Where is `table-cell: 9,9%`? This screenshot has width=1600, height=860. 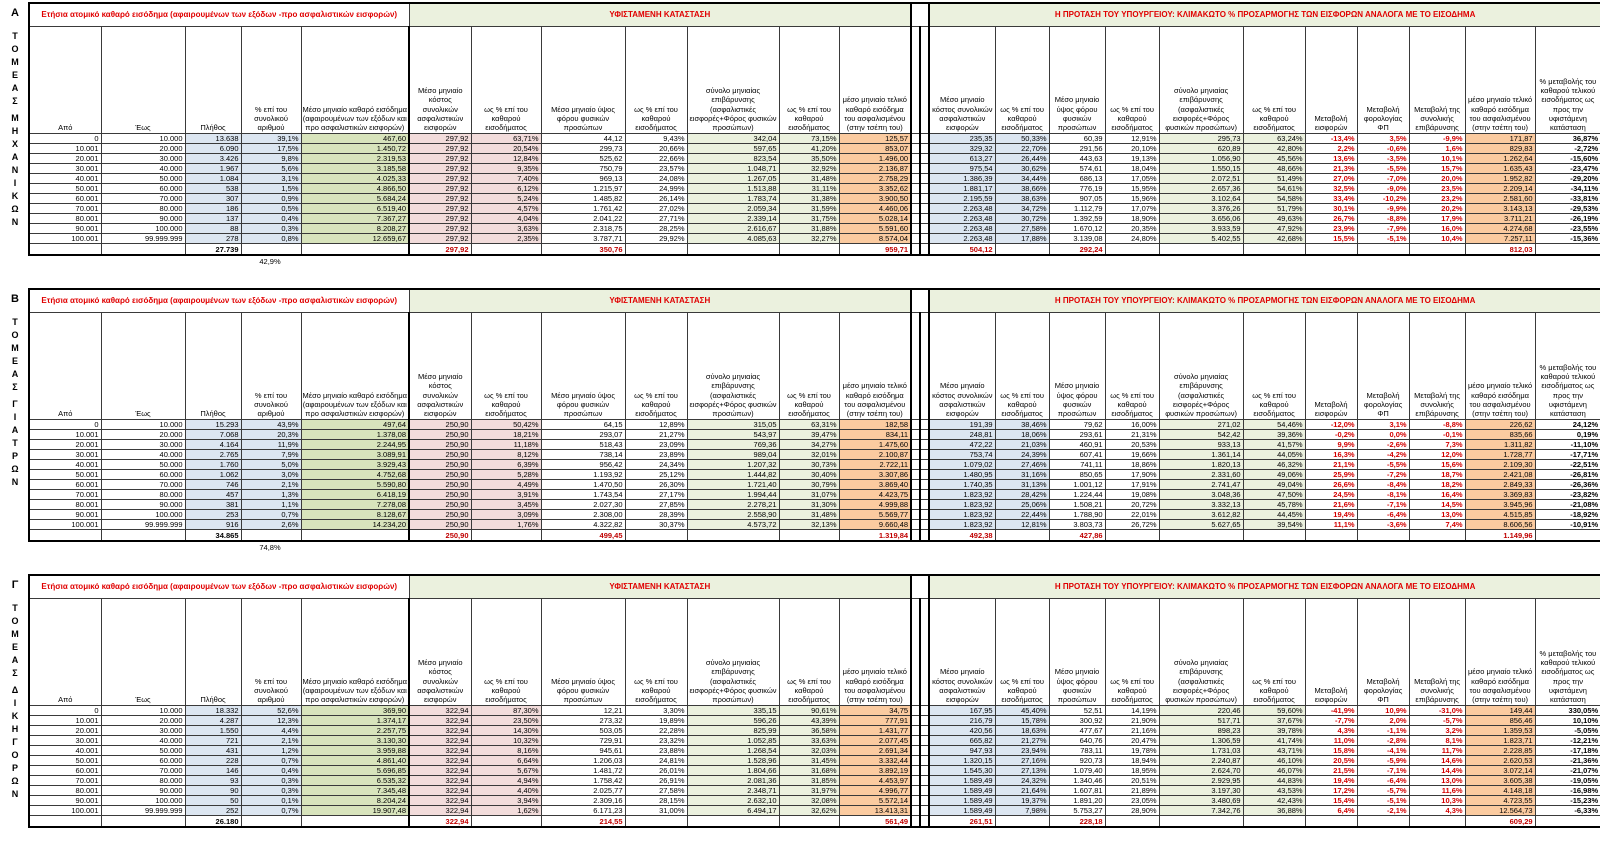 table-cell: 9,9% is located at coordinates (1331, 444).